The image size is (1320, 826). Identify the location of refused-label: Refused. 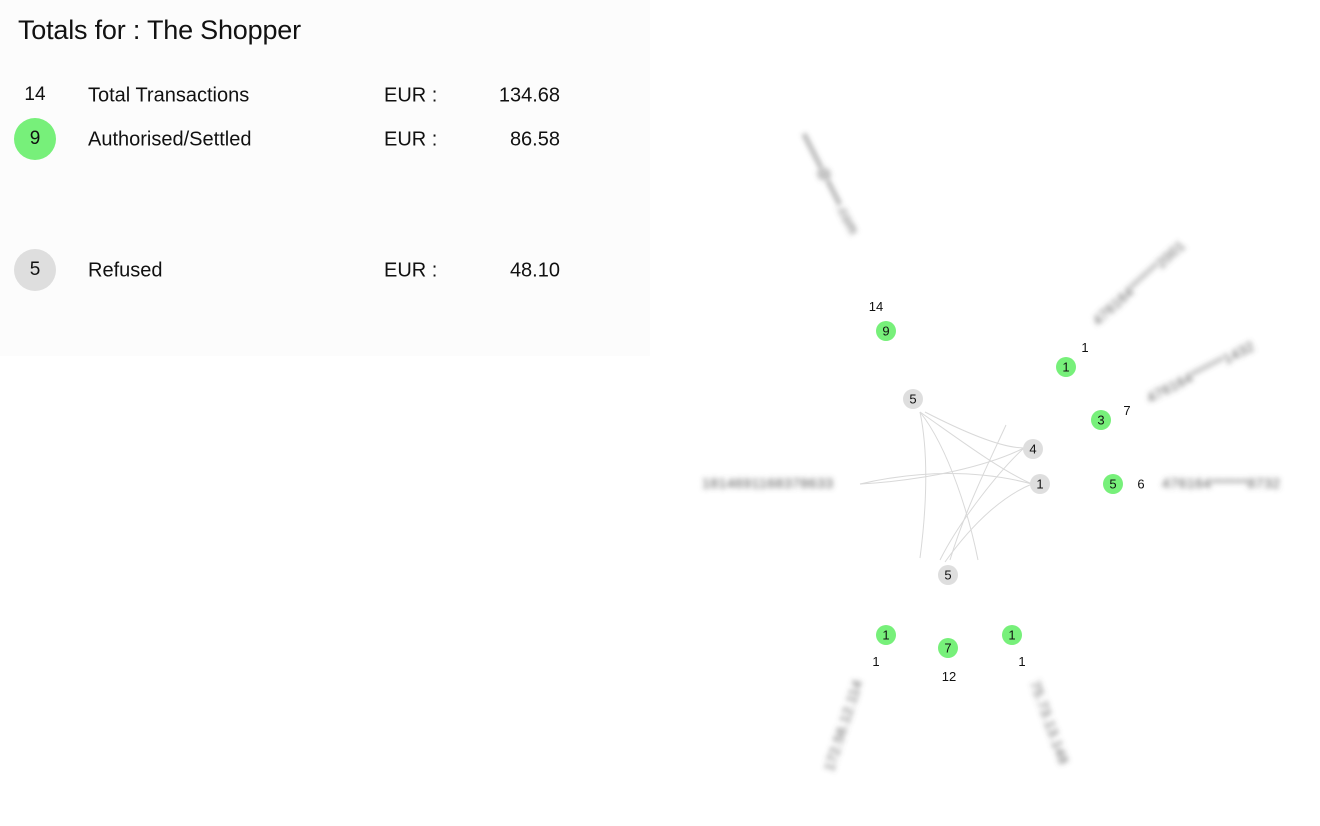
(125, 270).